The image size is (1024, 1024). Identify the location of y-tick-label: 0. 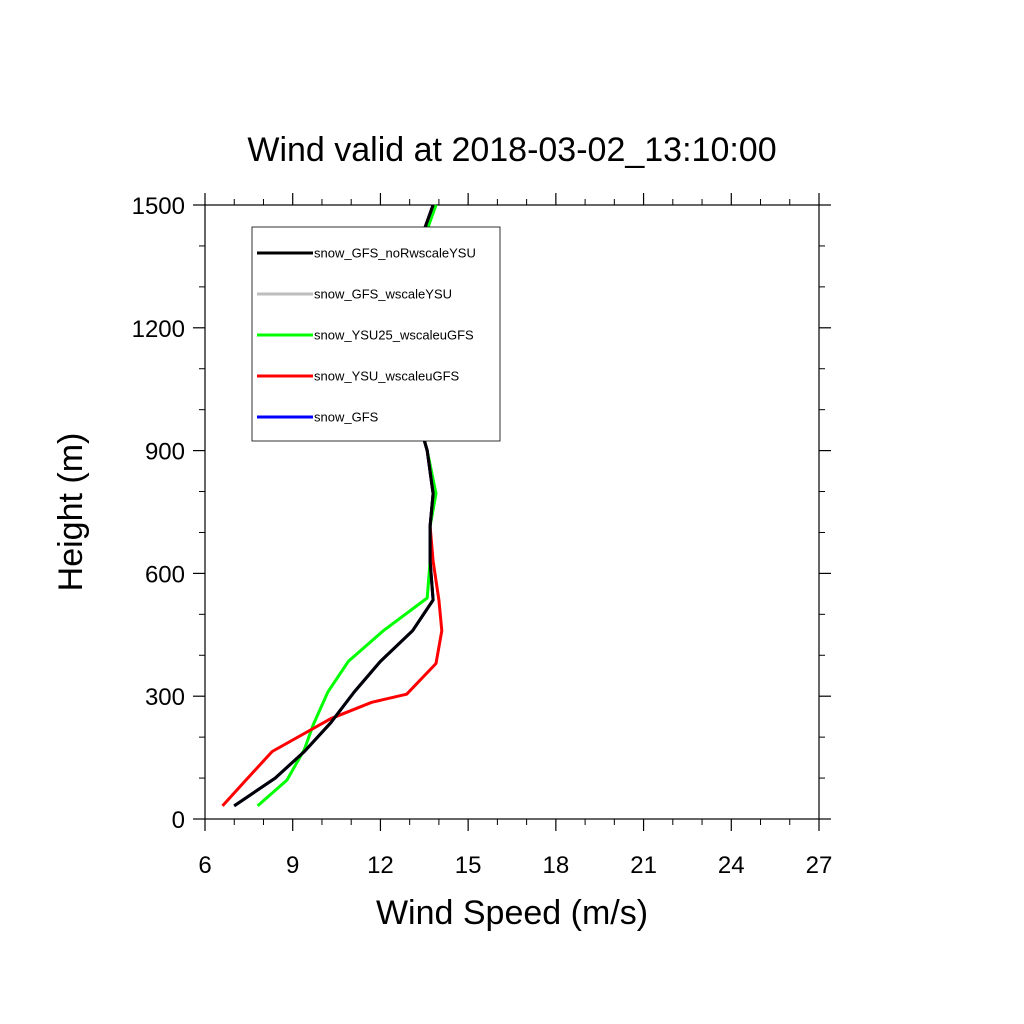
(178, 820).